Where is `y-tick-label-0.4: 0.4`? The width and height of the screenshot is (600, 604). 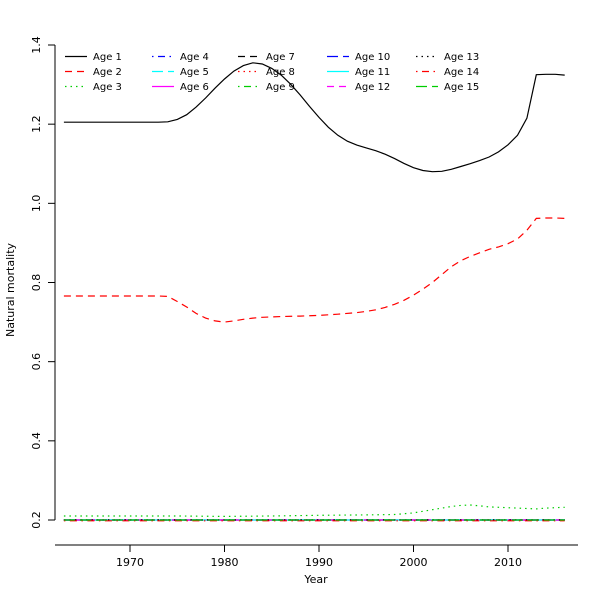 y-tick-label-0.4: 0.4 is located at coordinates (36, 441).